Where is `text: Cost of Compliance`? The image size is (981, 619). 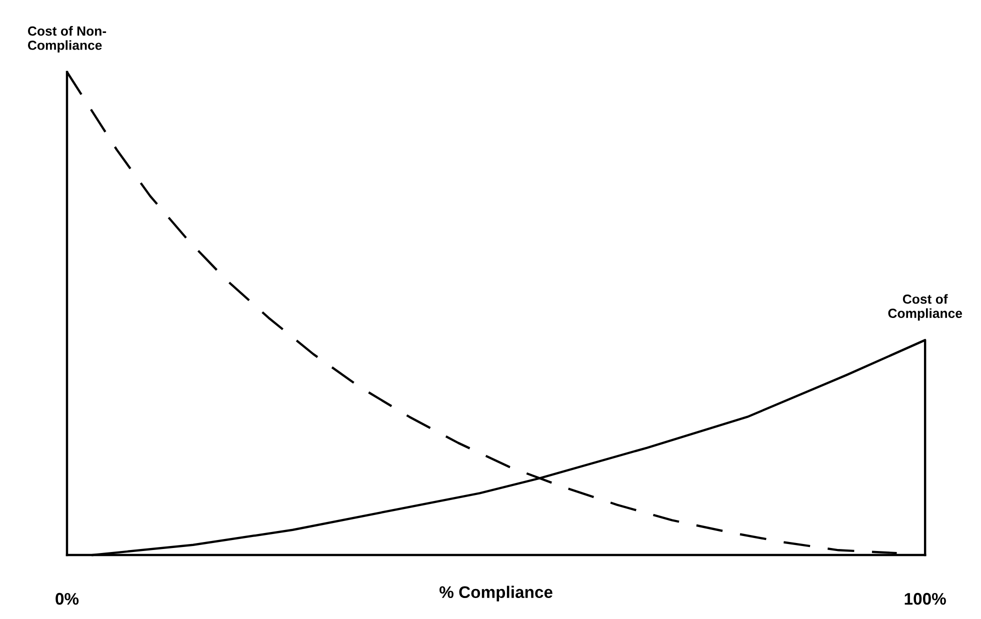
text: Cost of Compliance is located at coordinates (925, 307).